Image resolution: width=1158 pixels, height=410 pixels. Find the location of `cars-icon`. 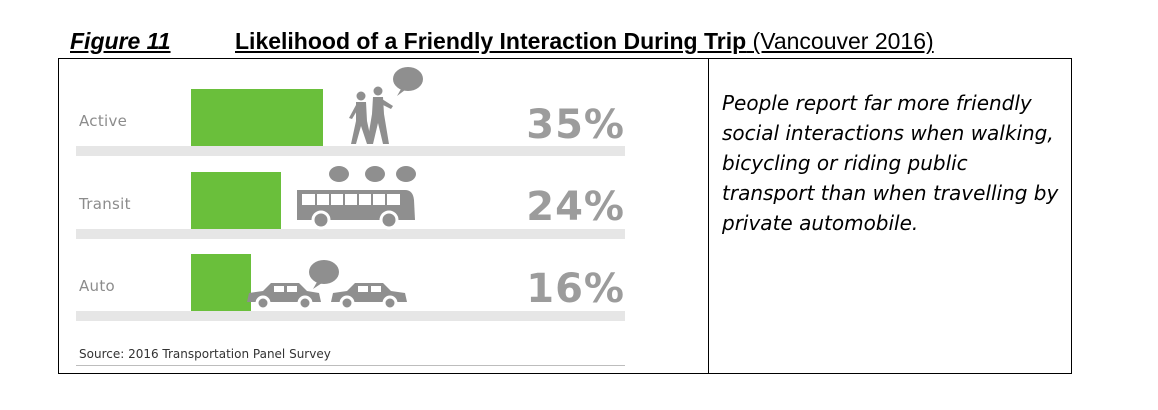

cars-icon is located at coordinates (328, 288).